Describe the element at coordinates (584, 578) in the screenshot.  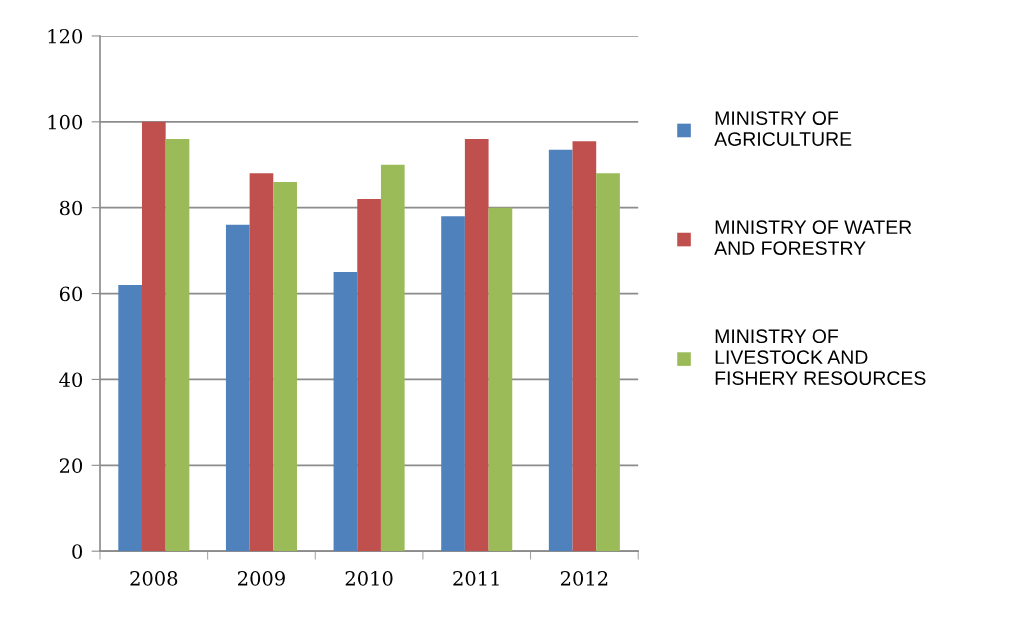
I see `x-tick-label: 2012` at that location.